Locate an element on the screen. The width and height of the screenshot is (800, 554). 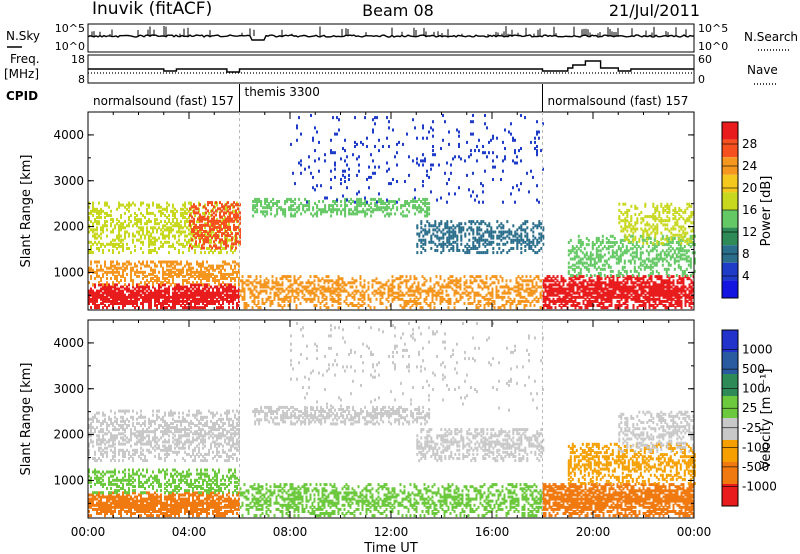
nave-tick-top: 60 is located at coordinates (705, 59).